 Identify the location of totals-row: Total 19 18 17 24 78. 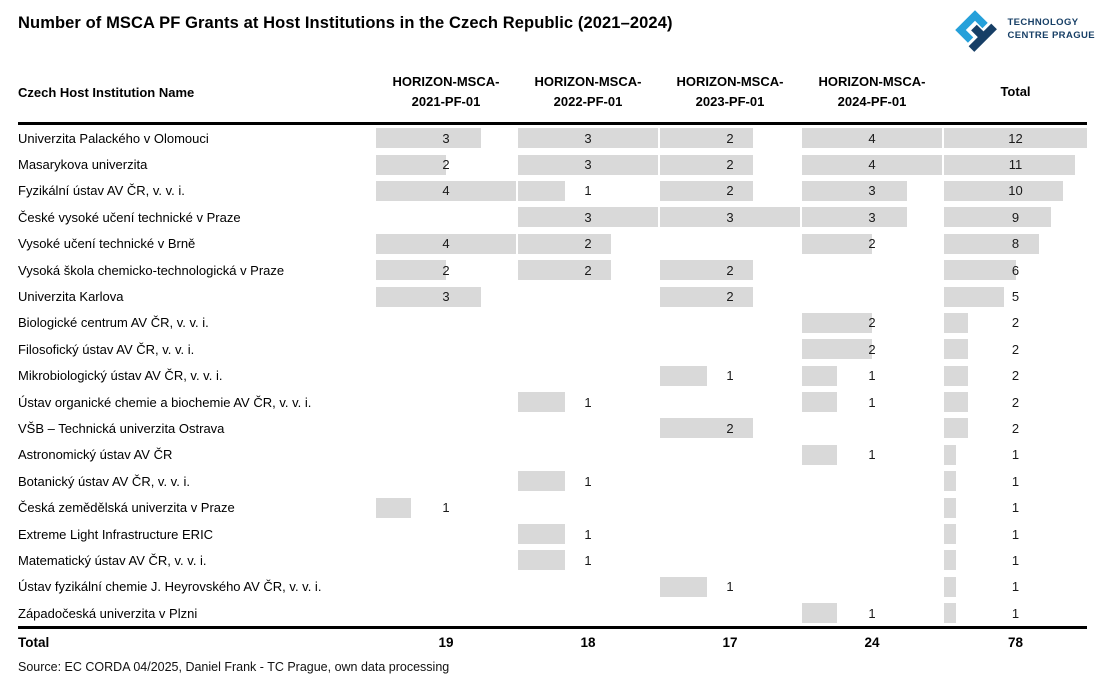
(552, 641).